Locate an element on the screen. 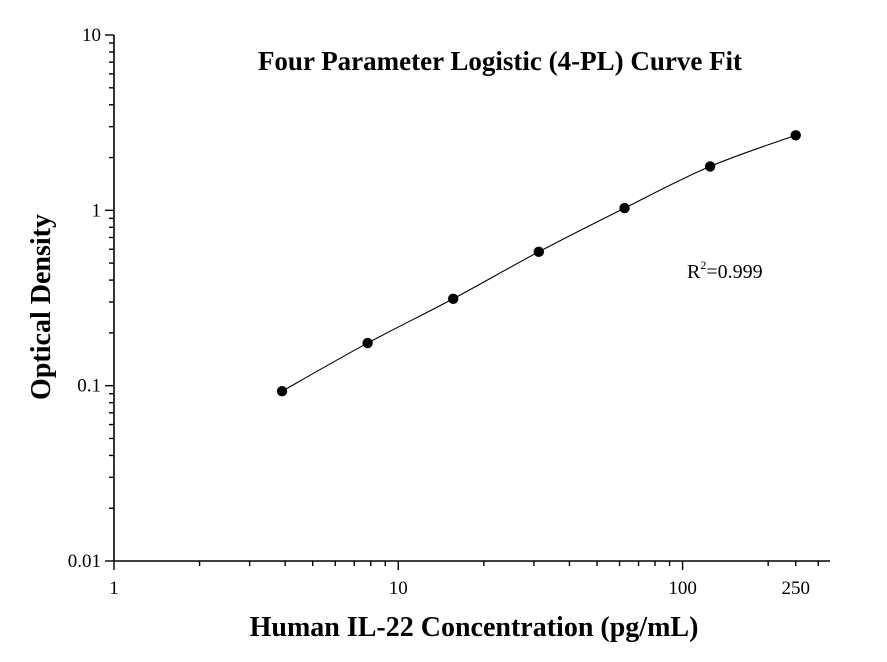 The height and width of the screenshot is (662, 887). r-squared-base: R is located at coordinates (694, 272).